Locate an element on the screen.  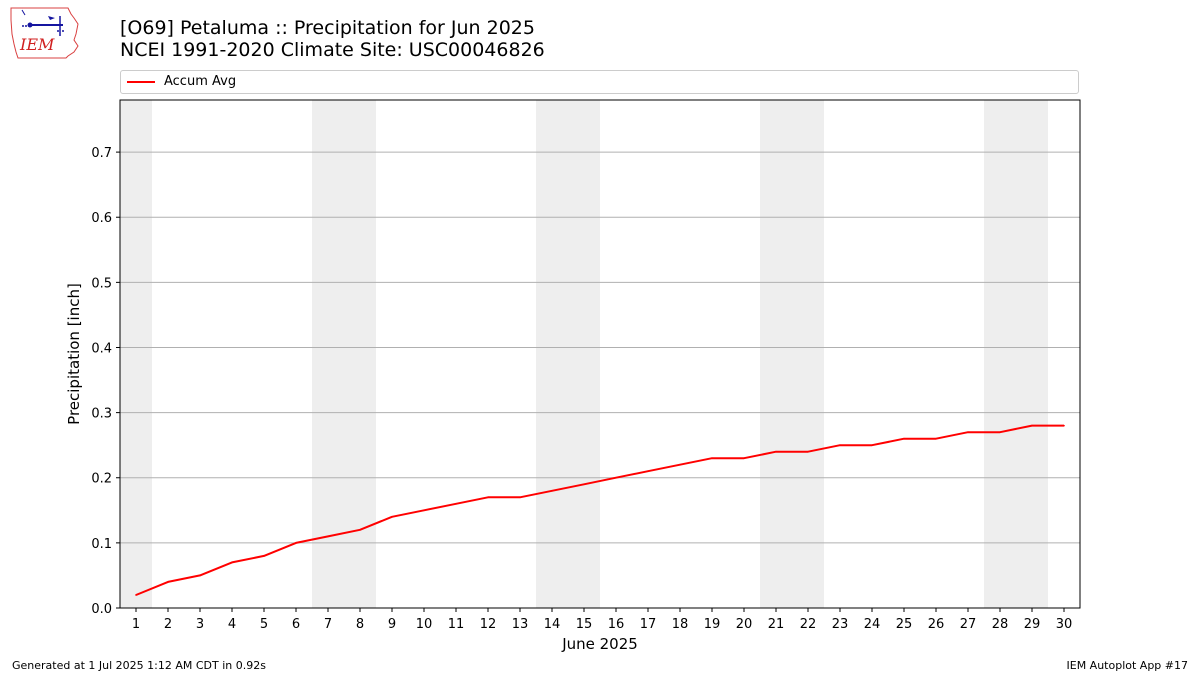
logo-text: IEM is located at coordinates (37, 44).